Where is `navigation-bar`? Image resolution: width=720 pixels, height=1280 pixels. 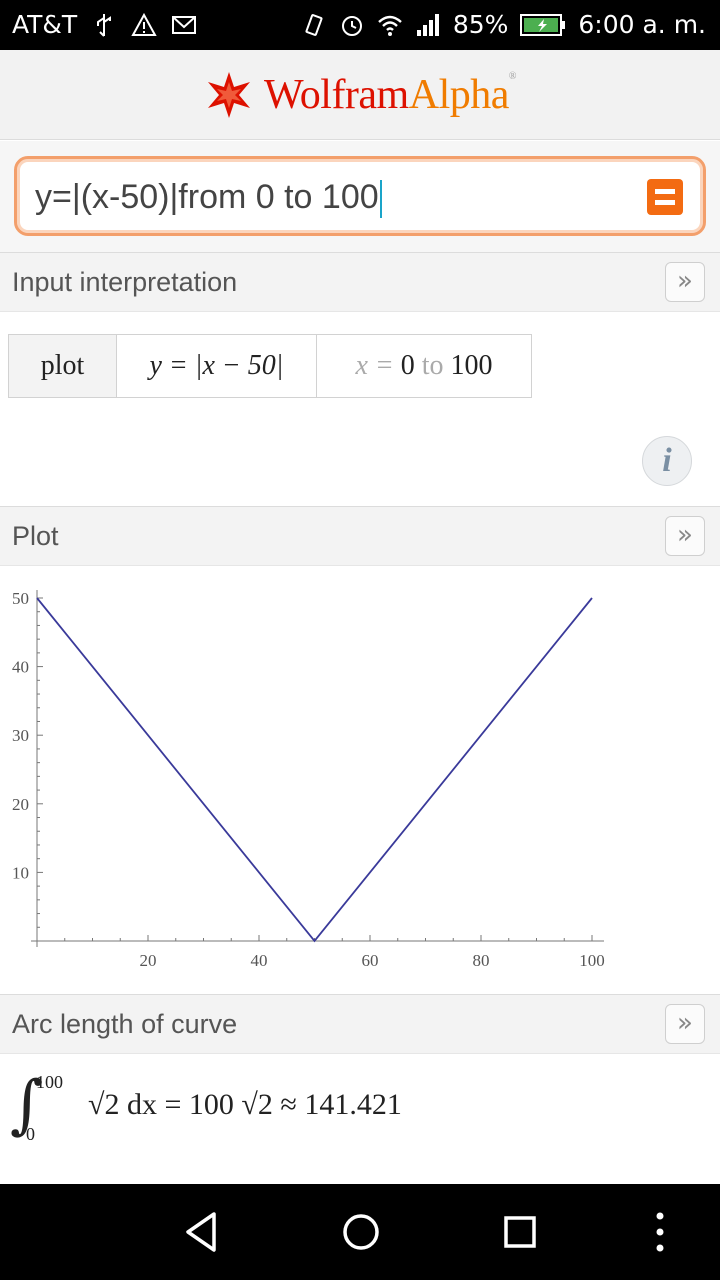 navigation-bar is located at coordinates (360, 1232).